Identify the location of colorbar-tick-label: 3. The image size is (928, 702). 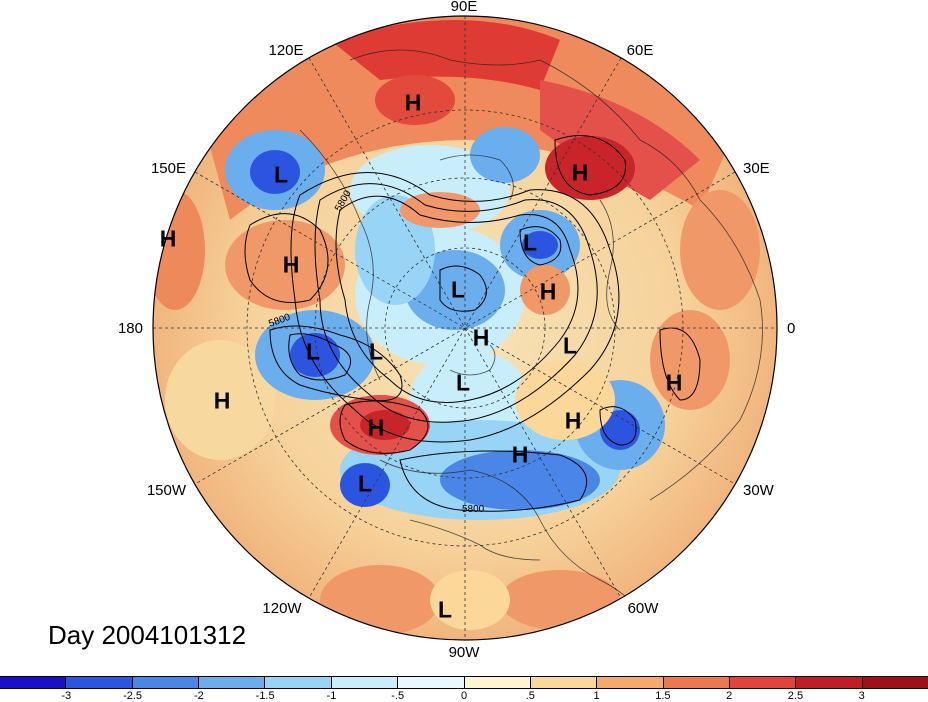
(861, 696).